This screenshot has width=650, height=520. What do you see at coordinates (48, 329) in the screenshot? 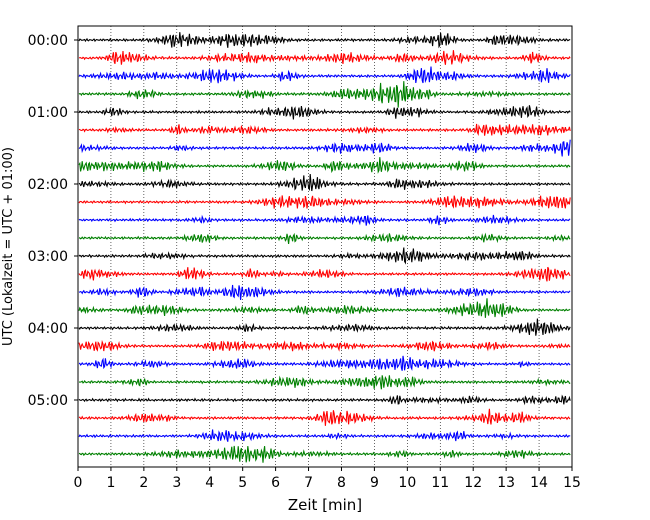
I see `y-tick-label: 04:00` at bounding box center [48, 329].